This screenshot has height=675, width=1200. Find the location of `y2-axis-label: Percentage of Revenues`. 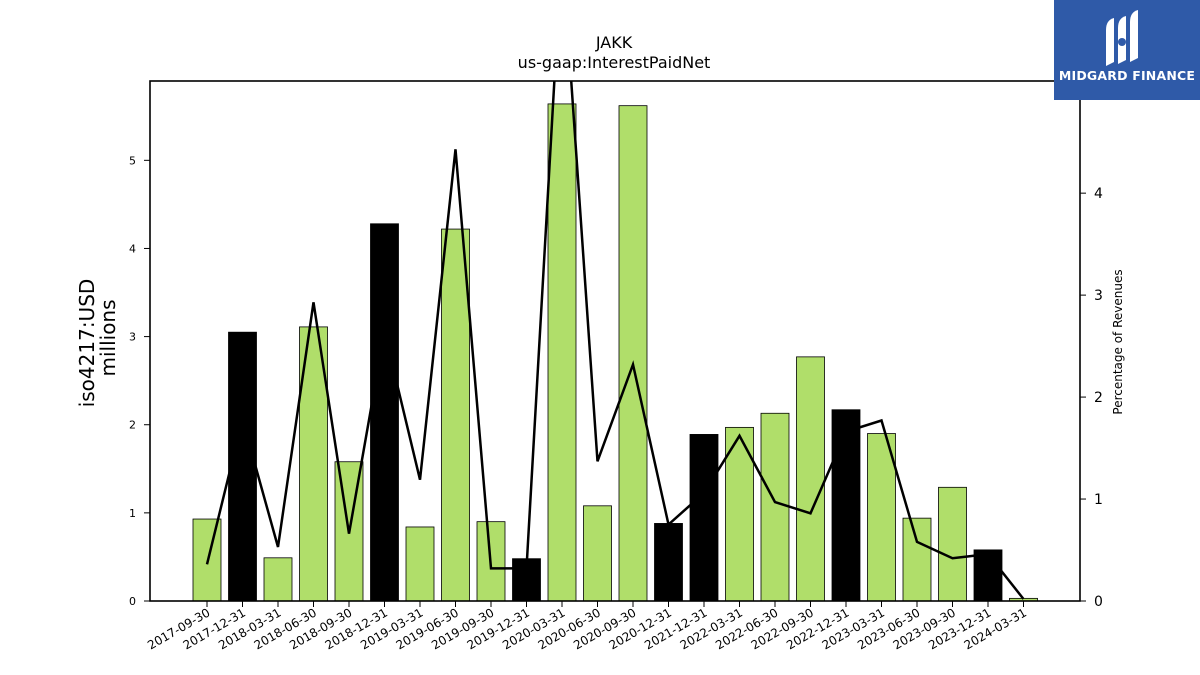

y2-axis-label: Percentage of Revenues is located at coordinates (1118, 341).